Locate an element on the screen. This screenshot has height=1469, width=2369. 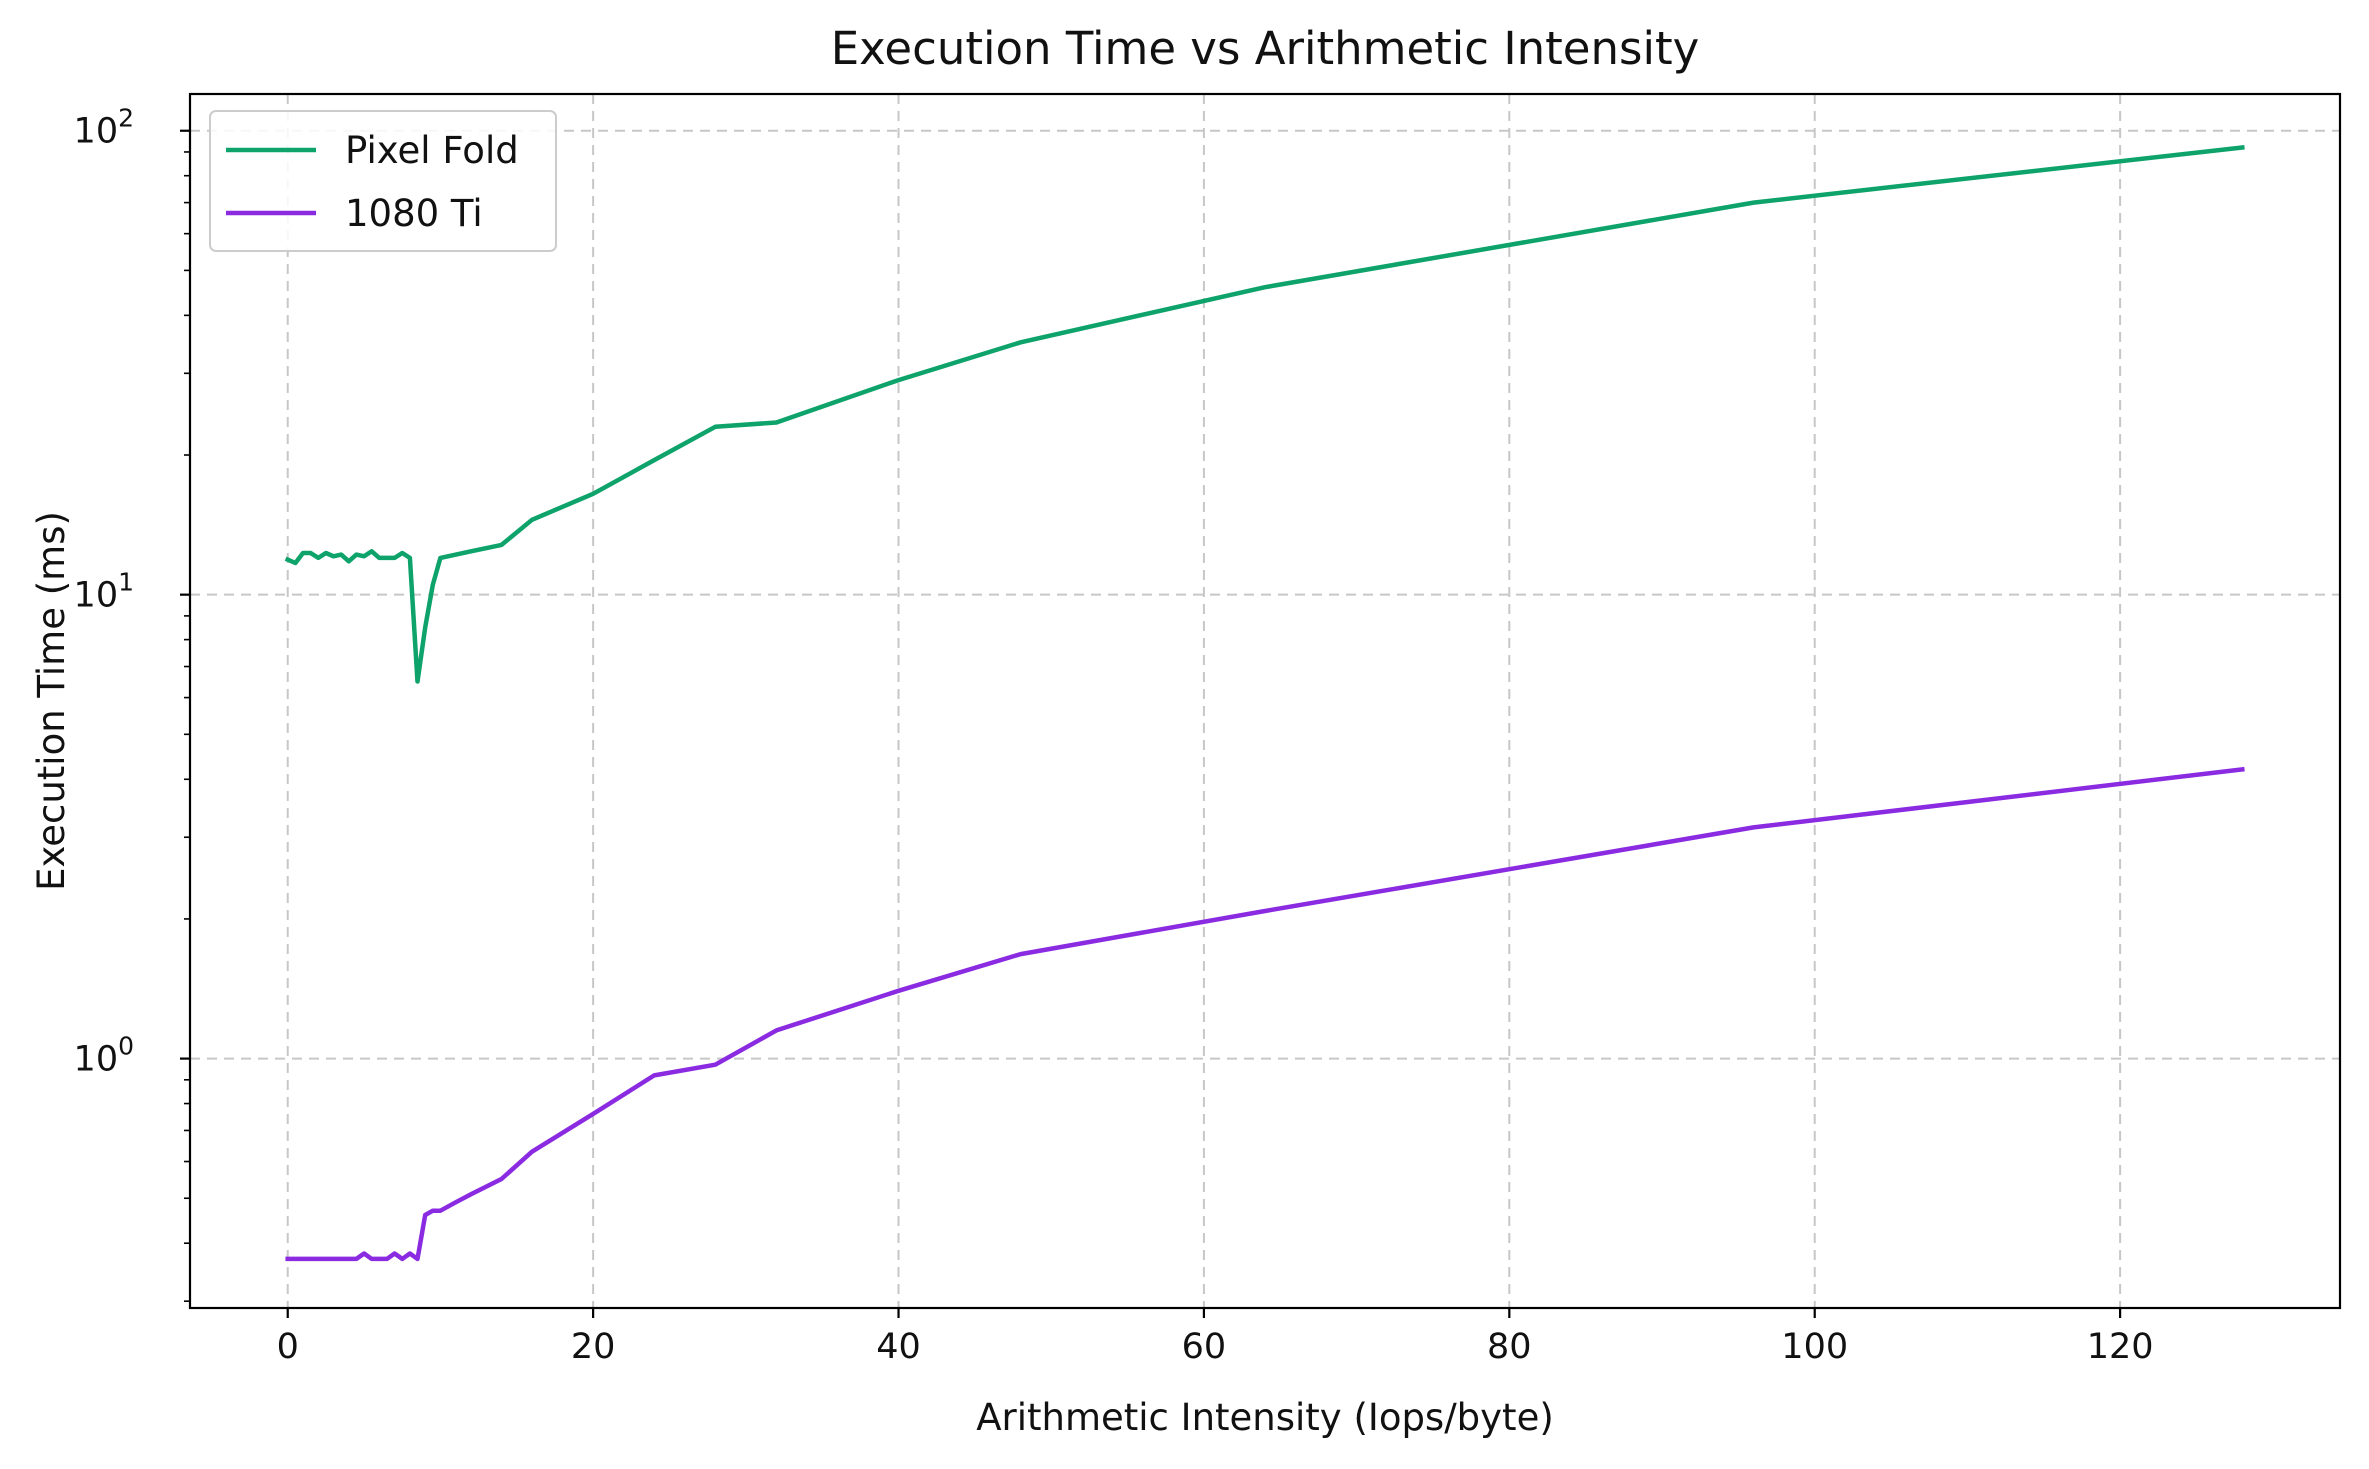
x-tick-label: 60 is located at coordinates (1204, 1347).